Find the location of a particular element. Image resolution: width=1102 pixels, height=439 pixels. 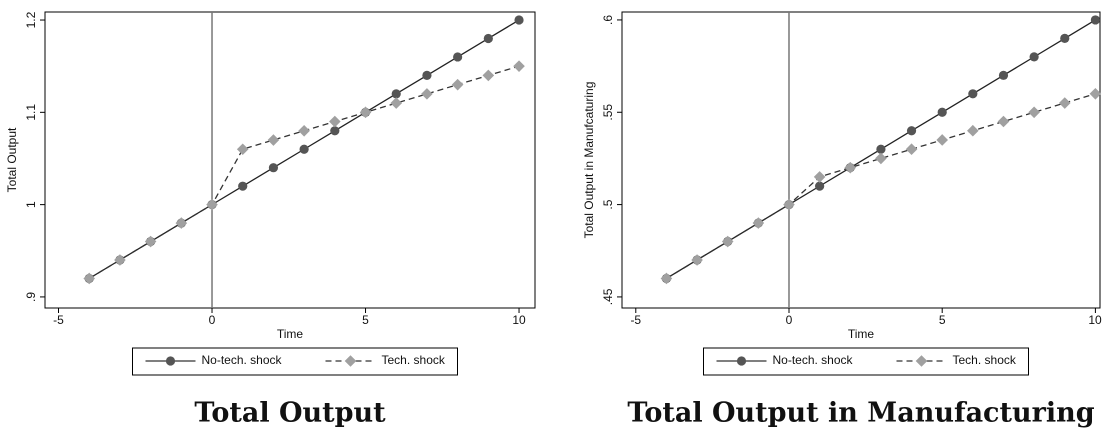

y-tick-label: .9 is located at coordinates (31, 297).